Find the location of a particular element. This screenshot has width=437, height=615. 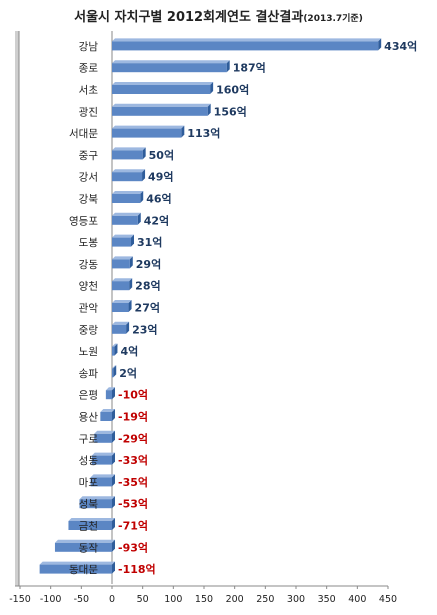

category-label-21: 성북 is located at coordinates (89, 505).